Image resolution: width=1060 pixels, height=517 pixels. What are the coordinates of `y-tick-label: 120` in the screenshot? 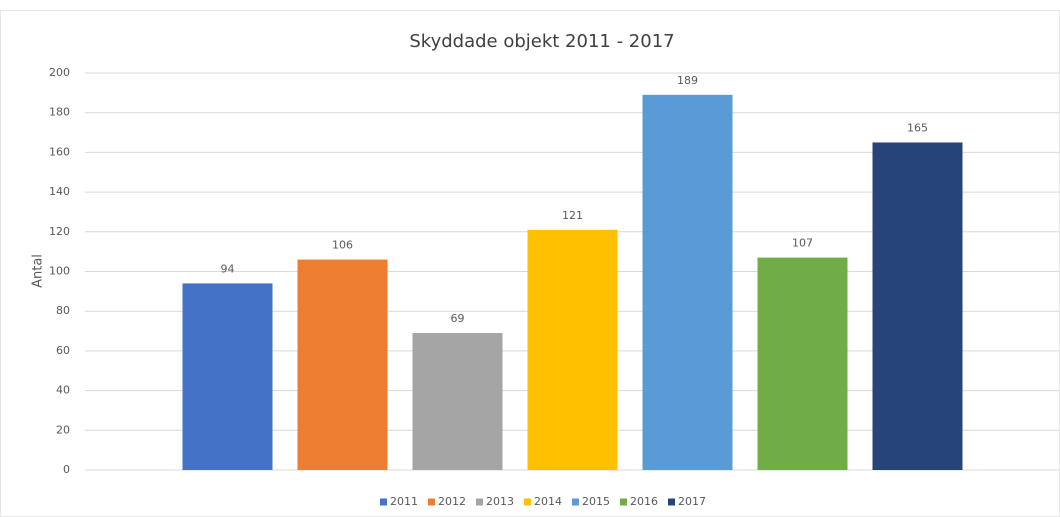 It's located at (59, 231).